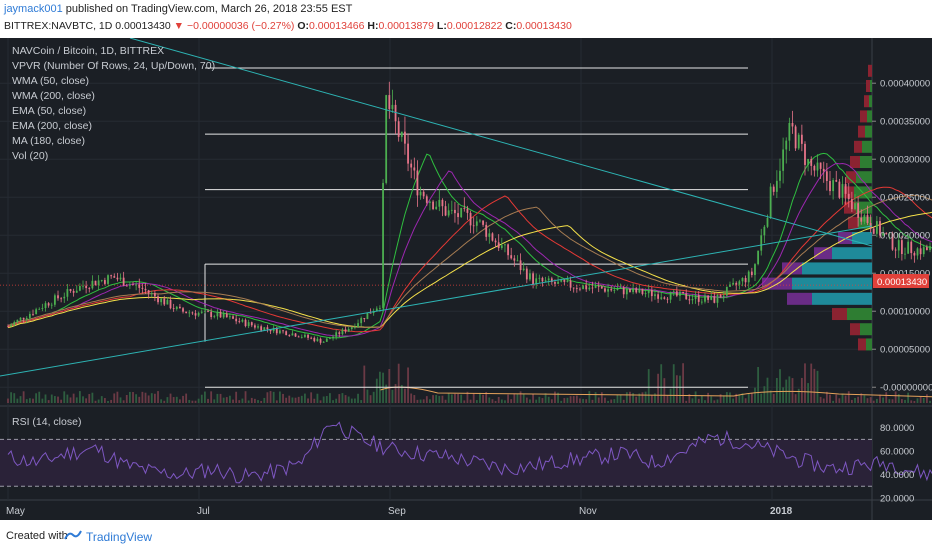  I want to click on price-tick-label: -0.00000000, so click(906, 388).